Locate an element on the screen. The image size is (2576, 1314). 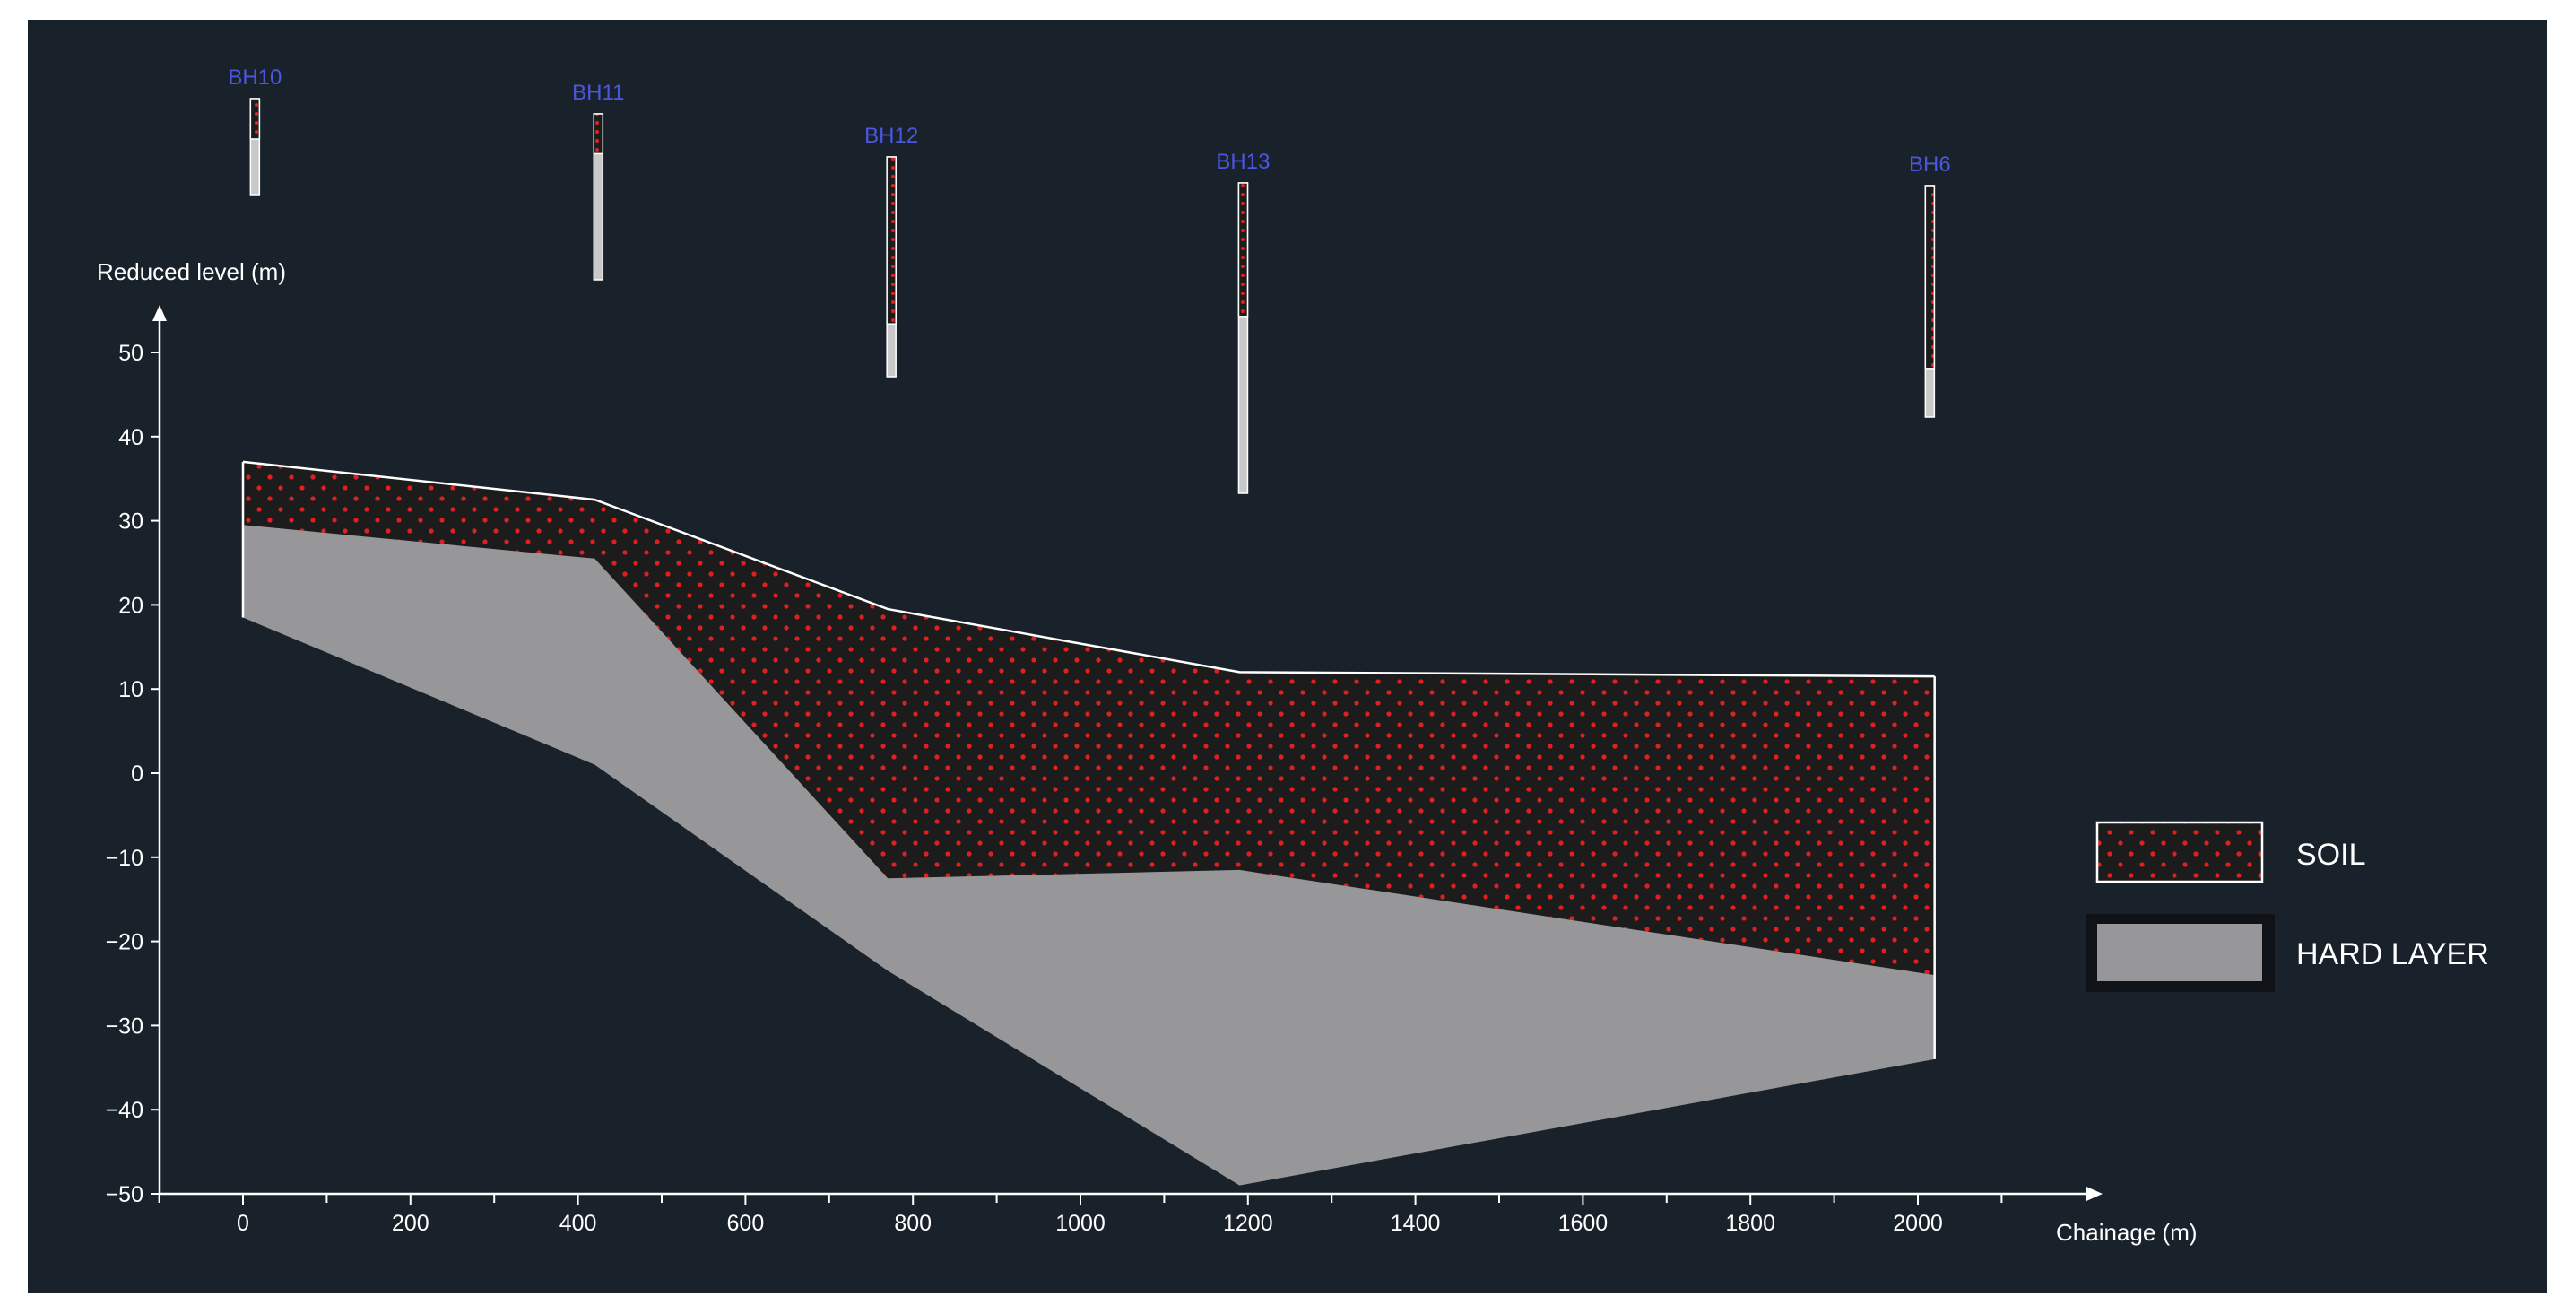
y-axis-label: Reduced level (m) is located at coordinates (191, 271).